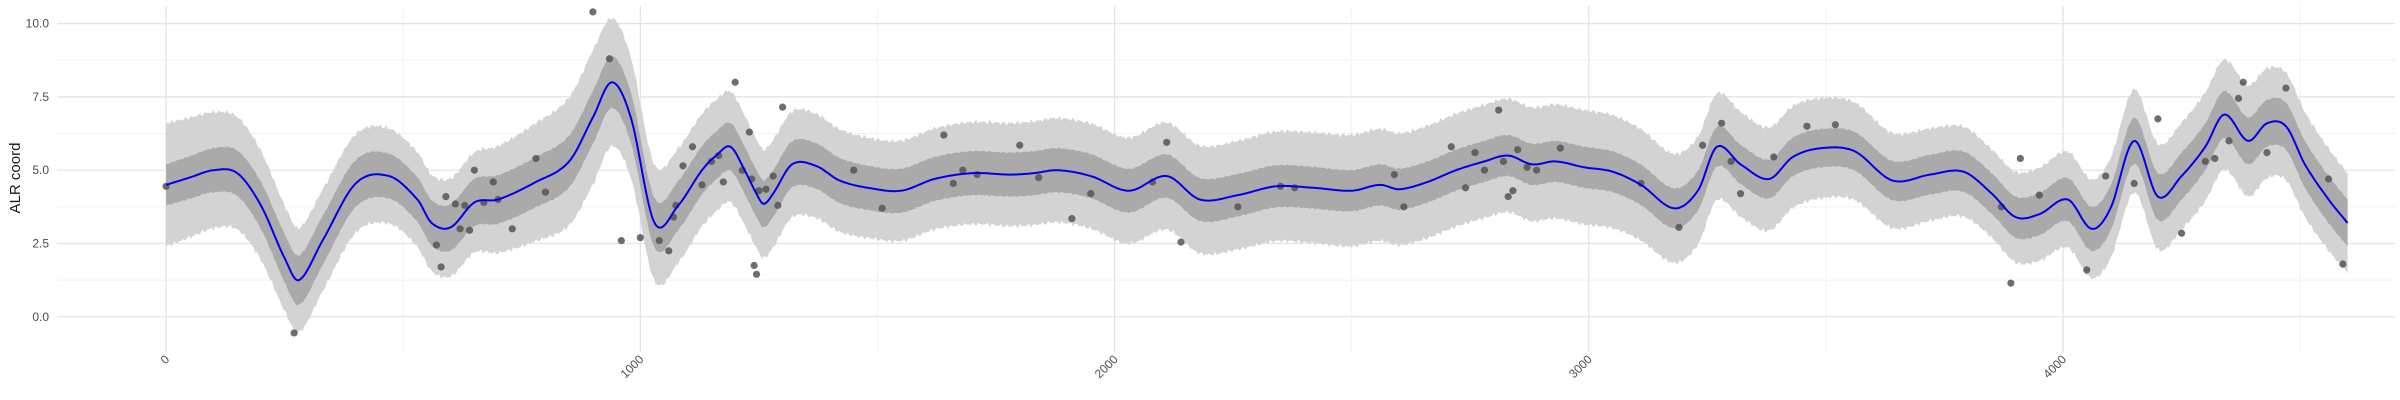 The image size is (2400, 400). Describe the element at coordinates (40, 97) in the screenshot. I see `y-tick-label: 7.5` at that location.